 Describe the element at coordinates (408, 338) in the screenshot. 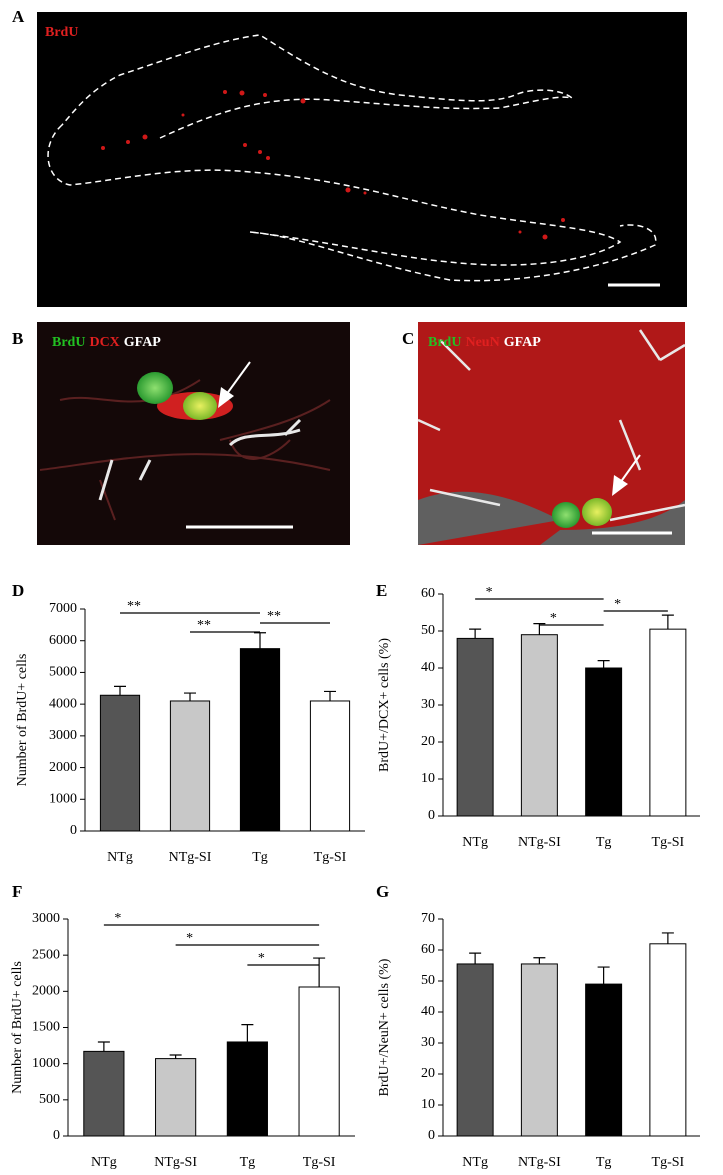

I see `panel-letter: C` at that location.